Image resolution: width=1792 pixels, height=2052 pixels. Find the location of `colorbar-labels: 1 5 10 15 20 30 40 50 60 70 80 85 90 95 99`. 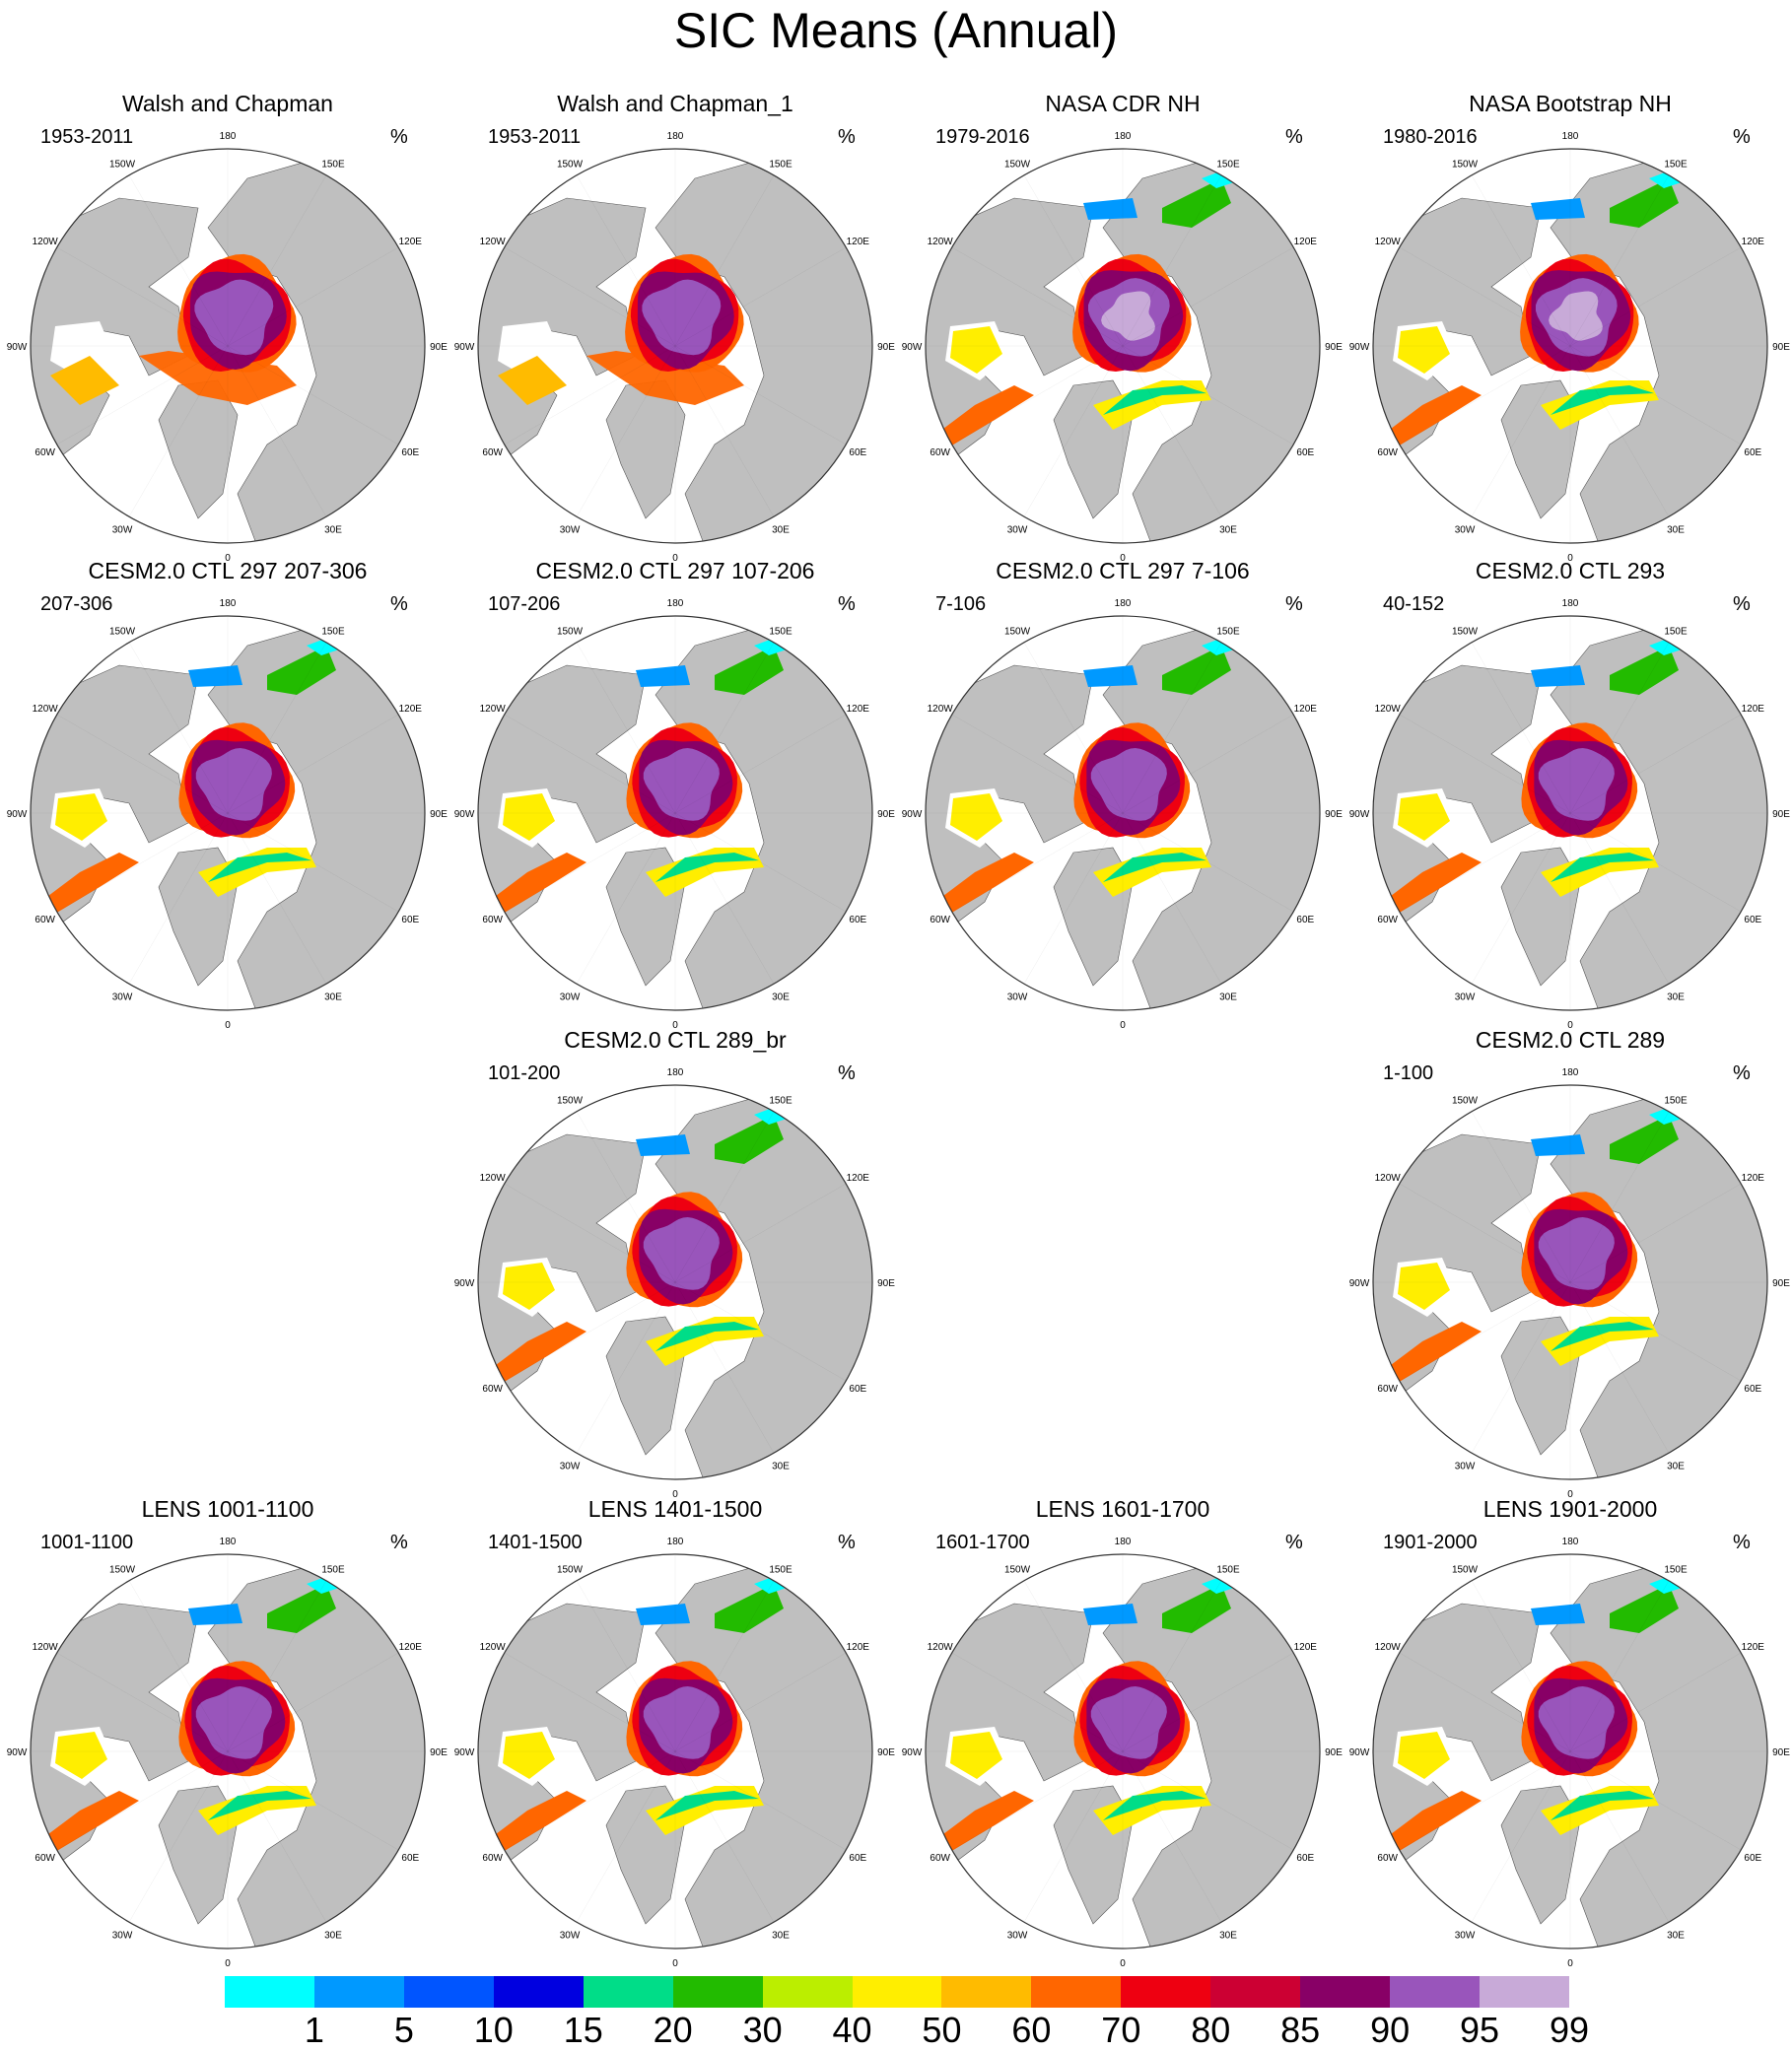

colorbar-labels: 1 5 10 15 20 30 40 50 60 70 80 85 90 95 99 is located at coordinates (896, 2030).